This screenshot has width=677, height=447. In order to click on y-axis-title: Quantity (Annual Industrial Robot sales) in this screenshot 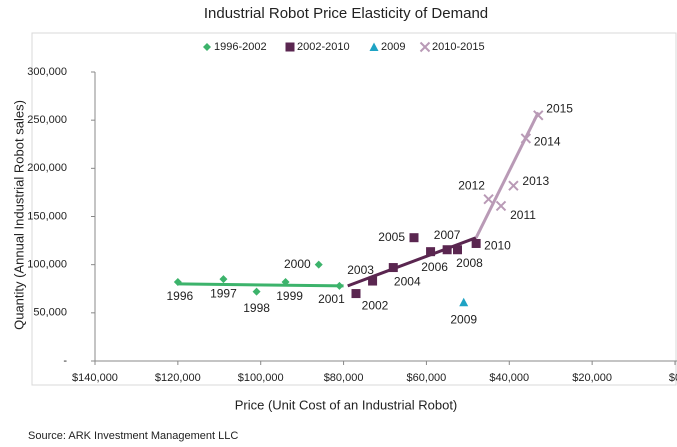, I will do `click(18, 215)`.